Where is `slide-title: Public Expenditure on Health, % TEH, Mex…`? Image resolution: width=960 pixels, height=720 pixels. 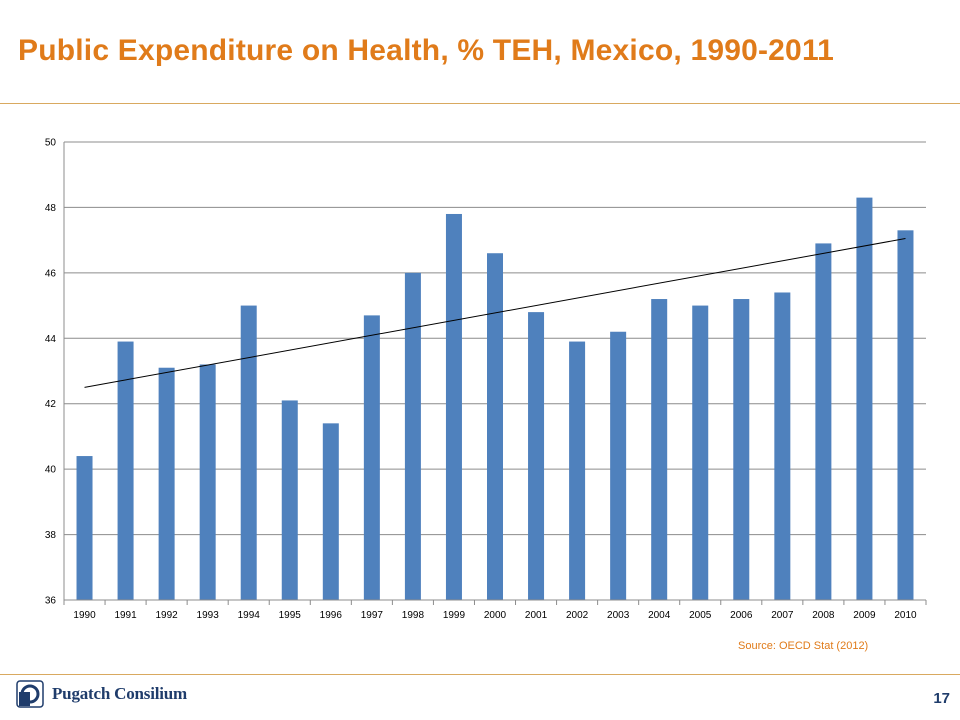
slide-title: Public Expenditure on Health, % TEH, Mex… is located at coordinates (426, 50).